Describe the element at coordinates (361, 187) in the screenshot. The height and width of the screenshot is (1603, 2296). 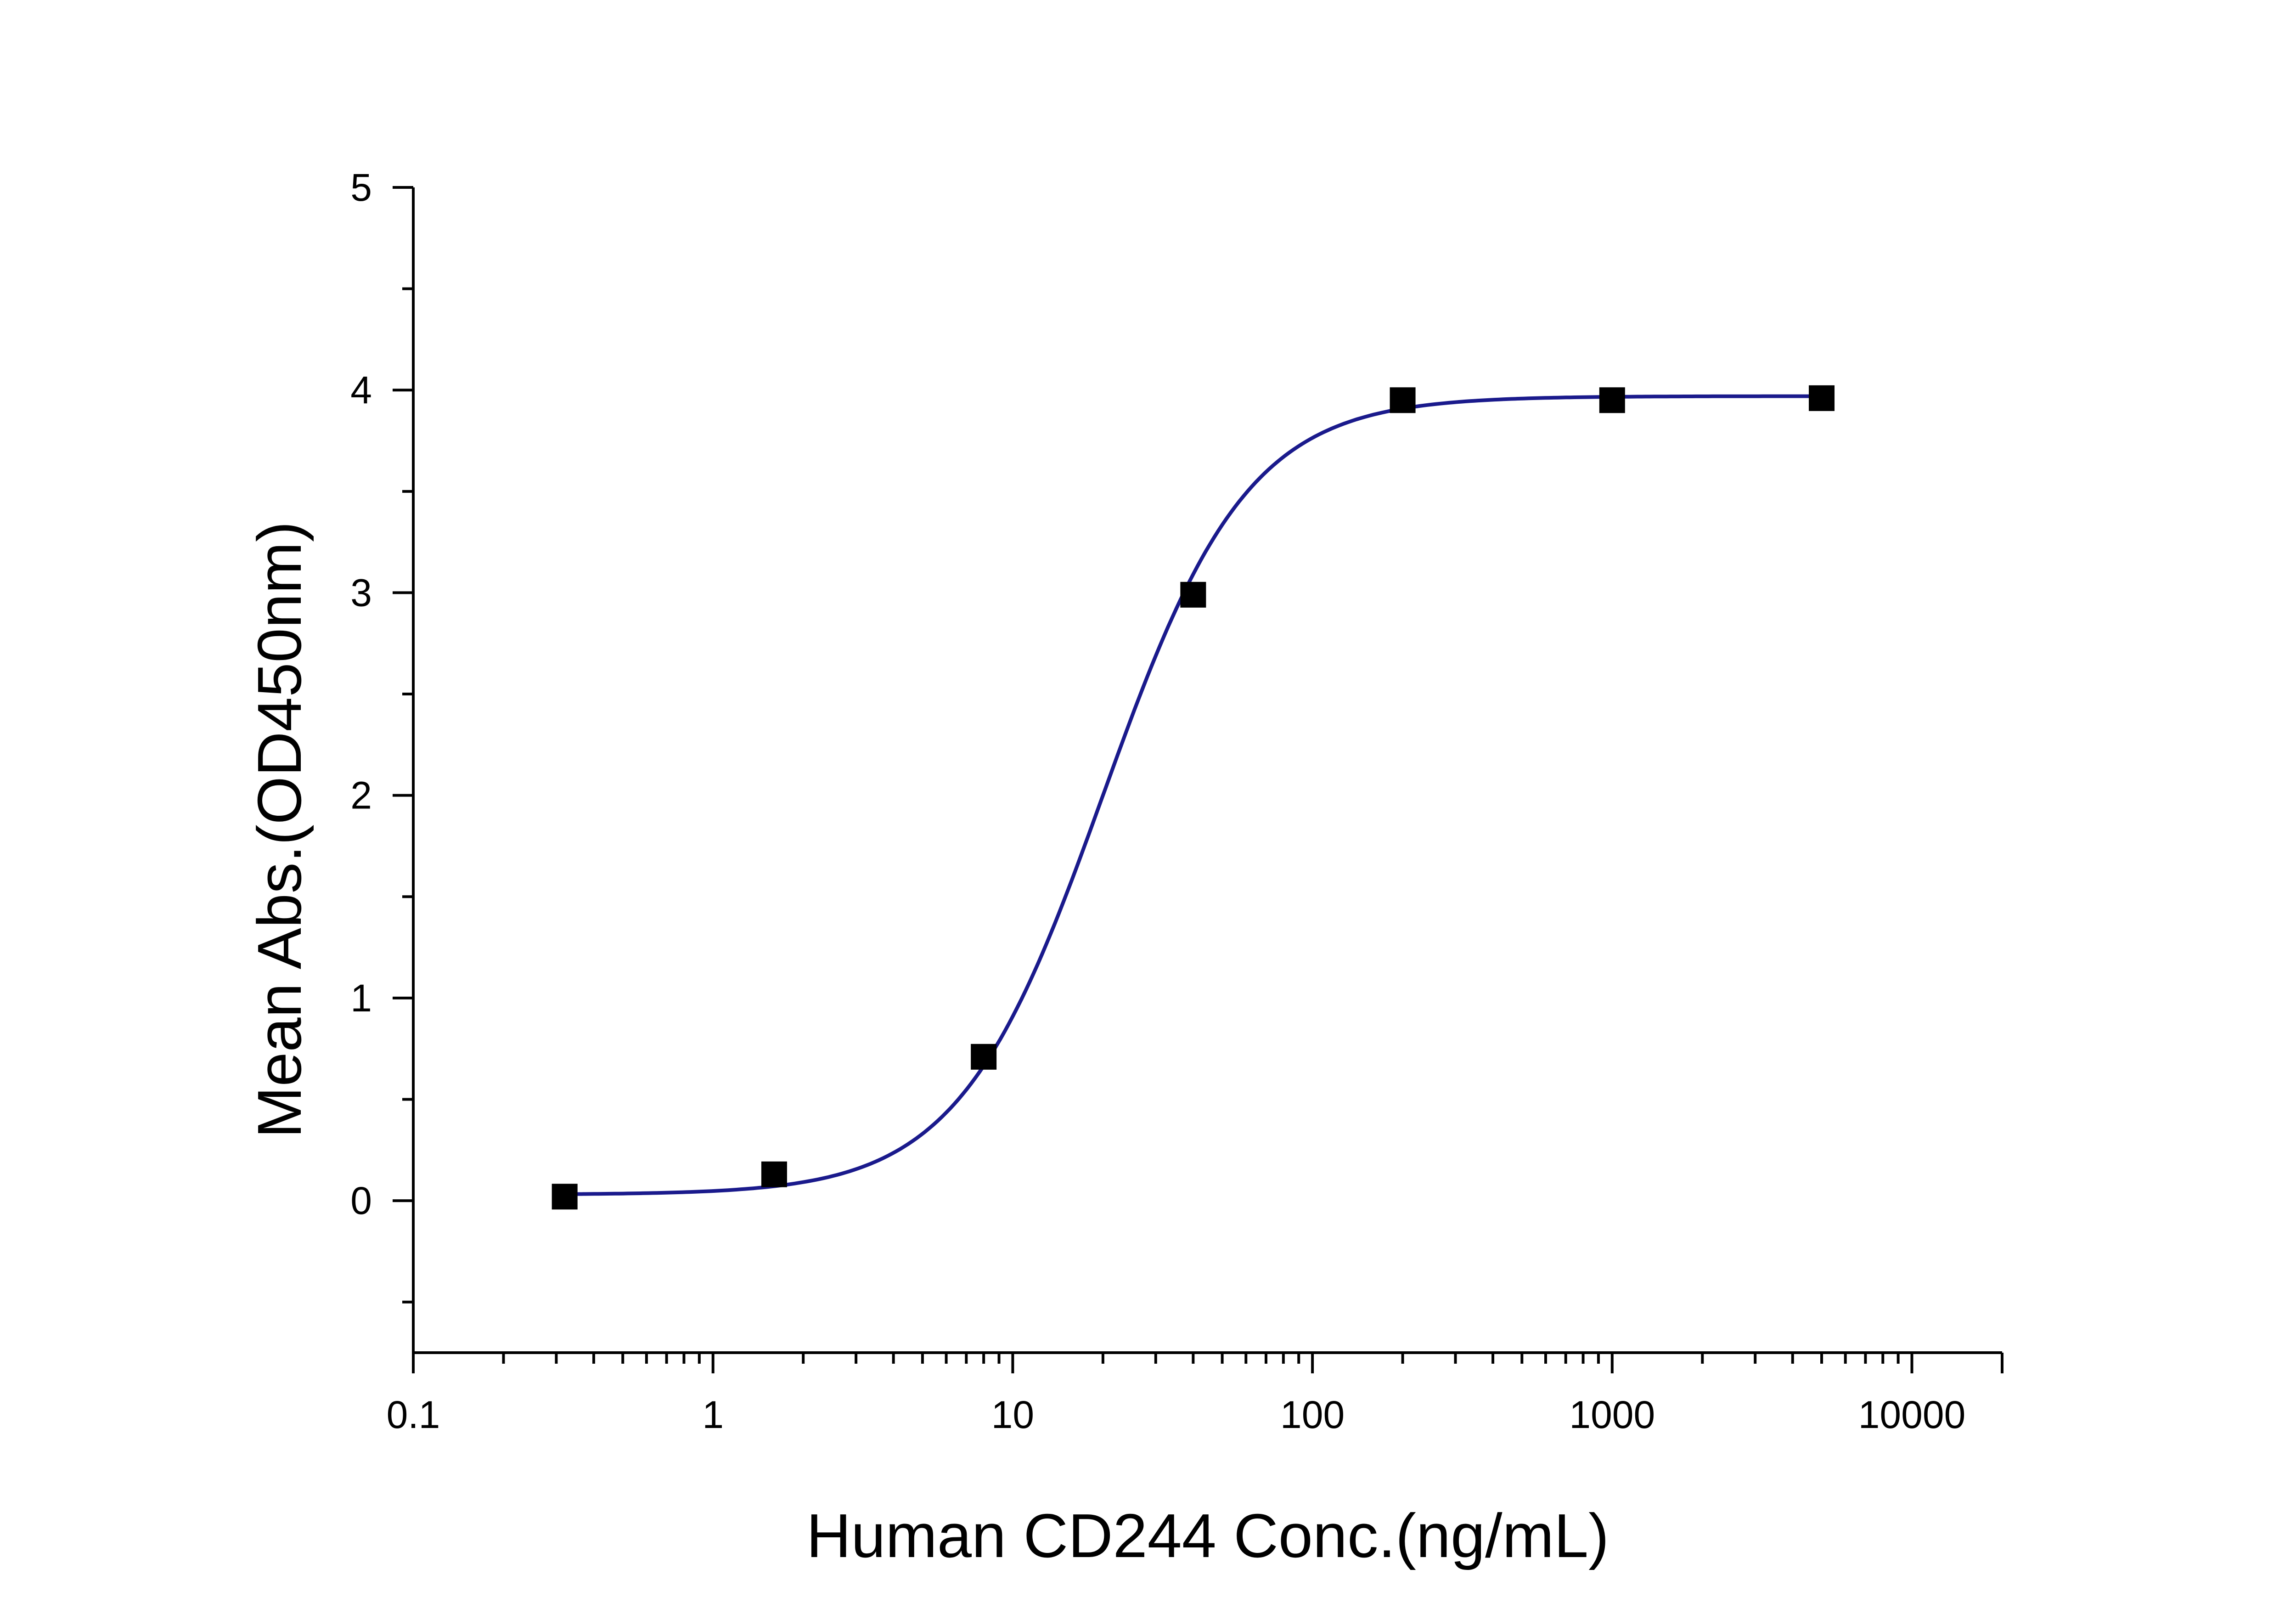
I see `y-tick-label: 5` at that location.